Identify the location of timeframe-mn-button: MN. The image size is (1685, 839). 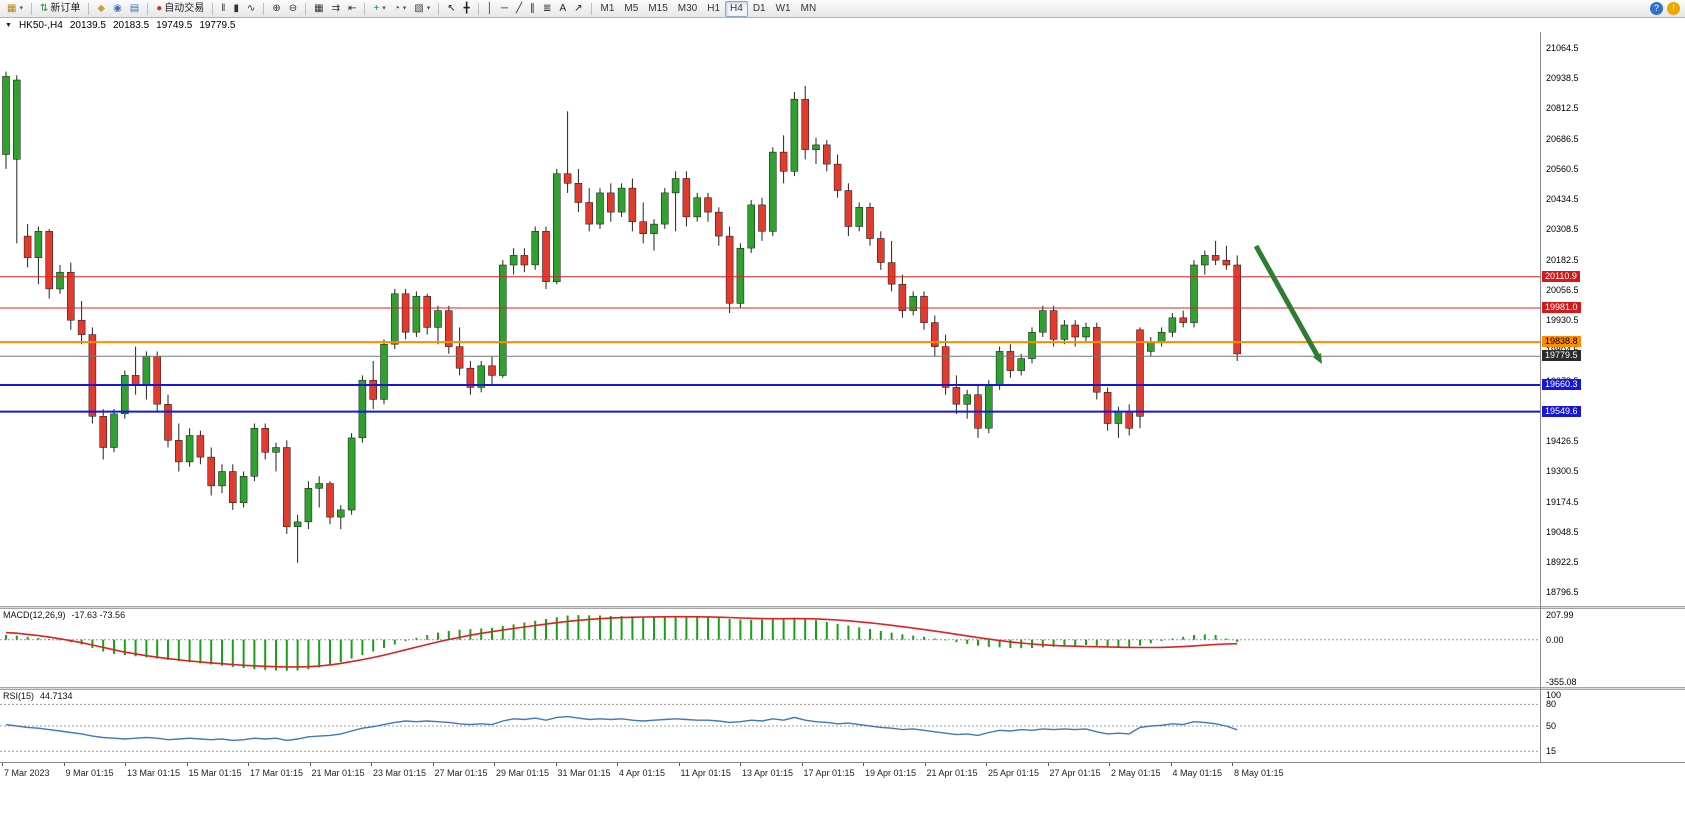
(809, 9).